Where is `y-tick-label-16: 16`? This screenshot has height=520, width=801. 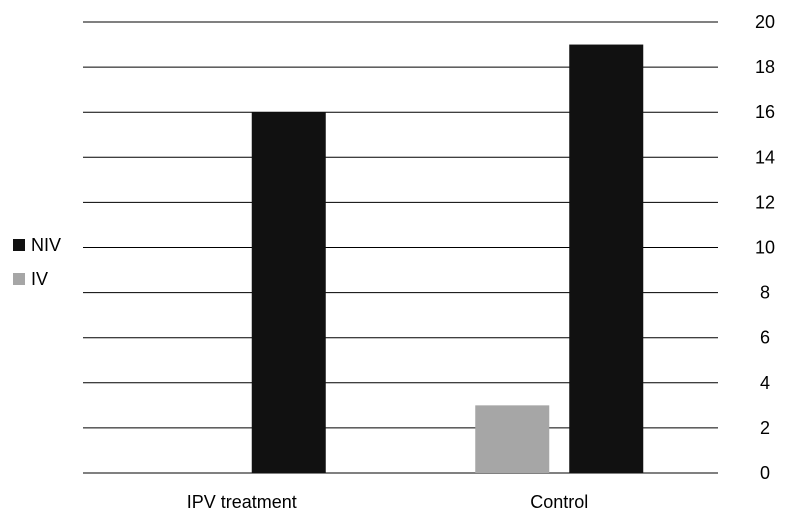 y-tick-label-16: 16 is located at coordinates (765, 112).